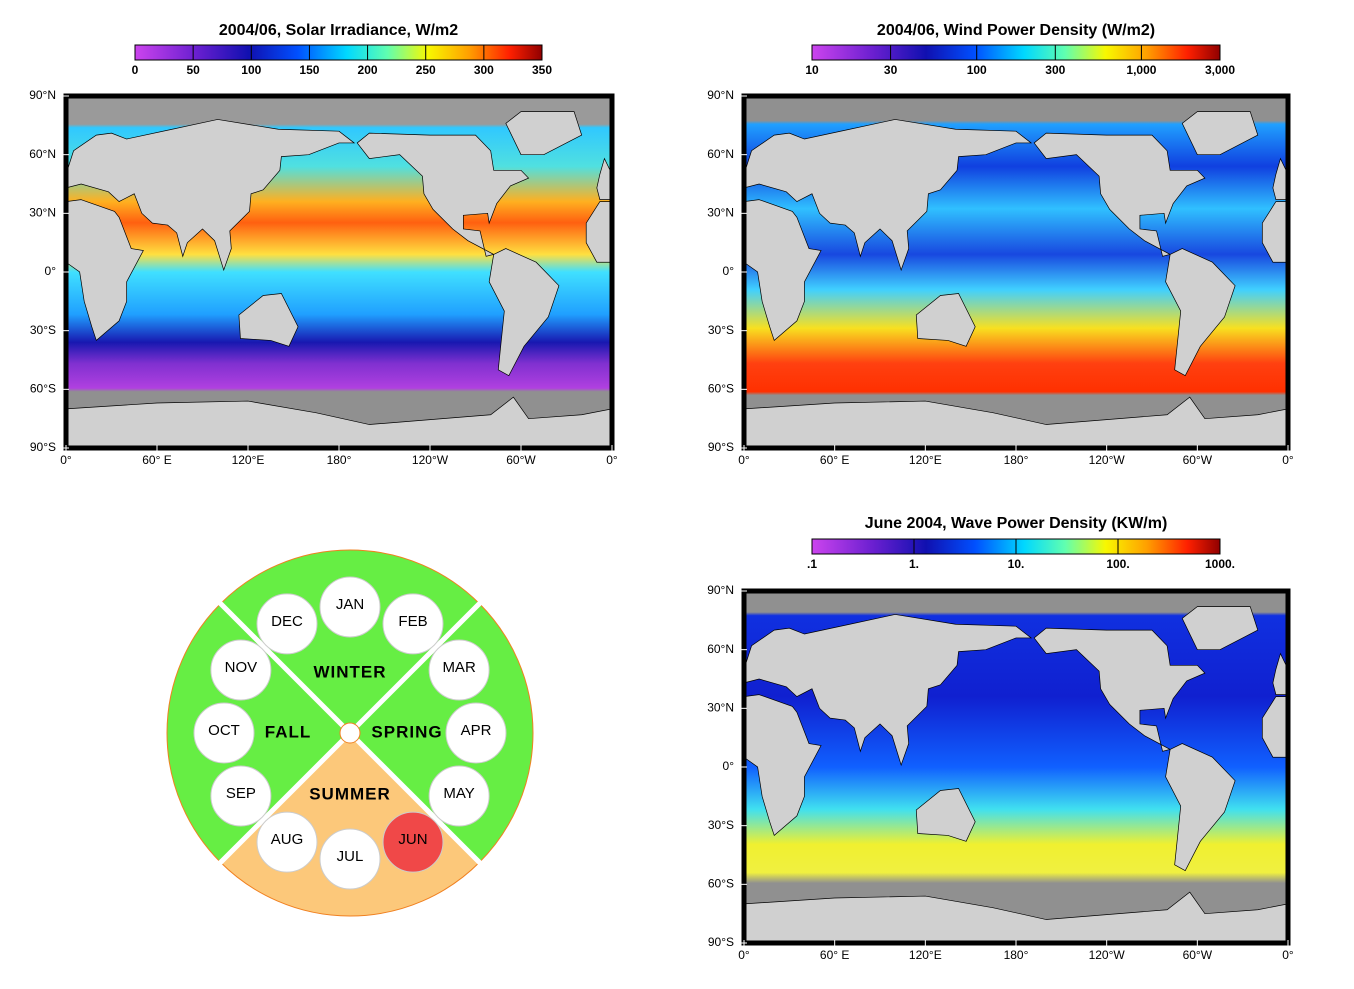 The image size is (1354, 989). I want to click on season-label: WINTER, so click(349, 671).